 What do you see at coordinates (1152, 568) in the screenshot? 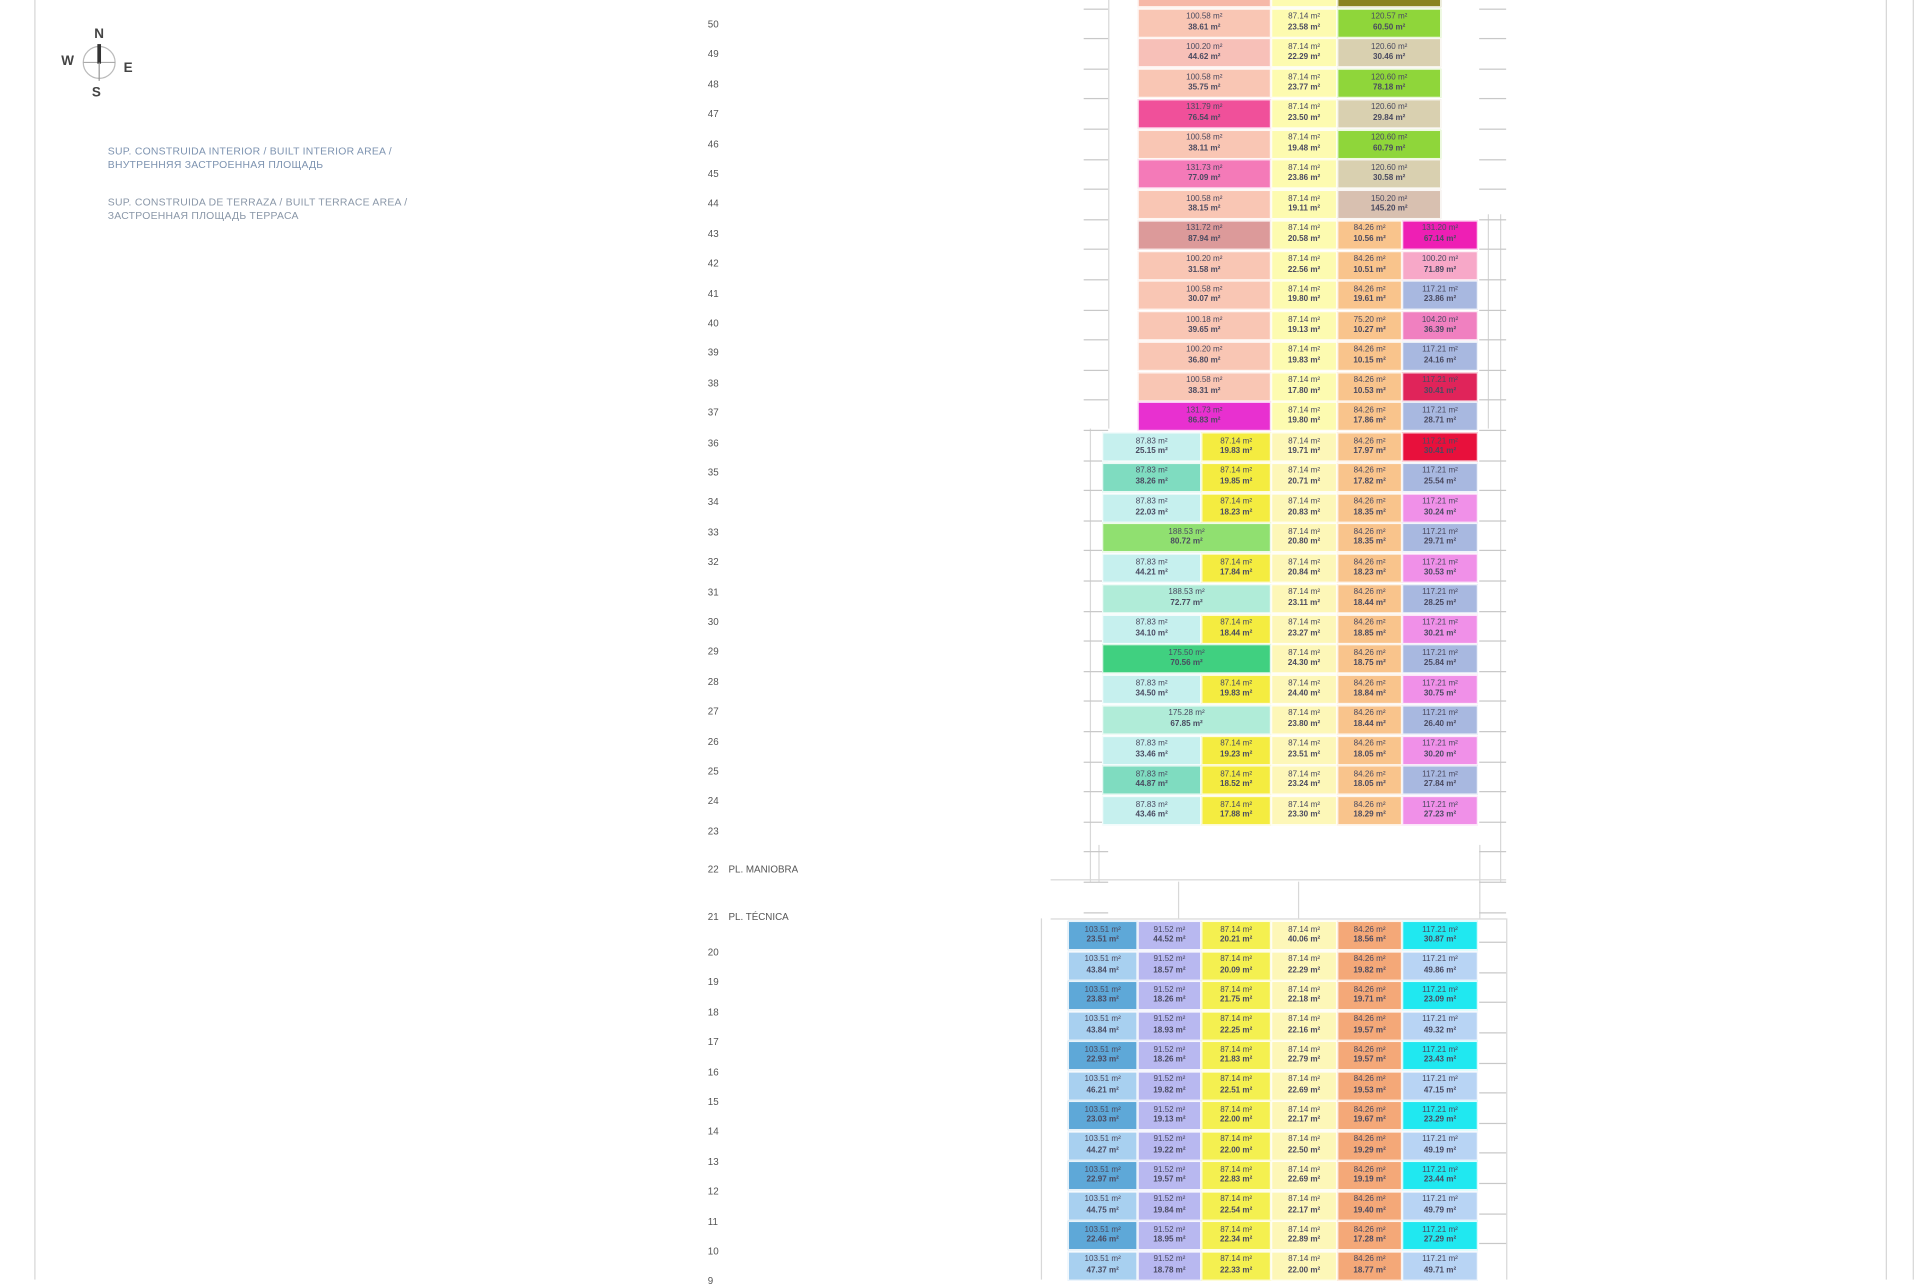
I see `unit-cell: 87.83 m² 44.21 m²` at bounding box center [1152, 568].